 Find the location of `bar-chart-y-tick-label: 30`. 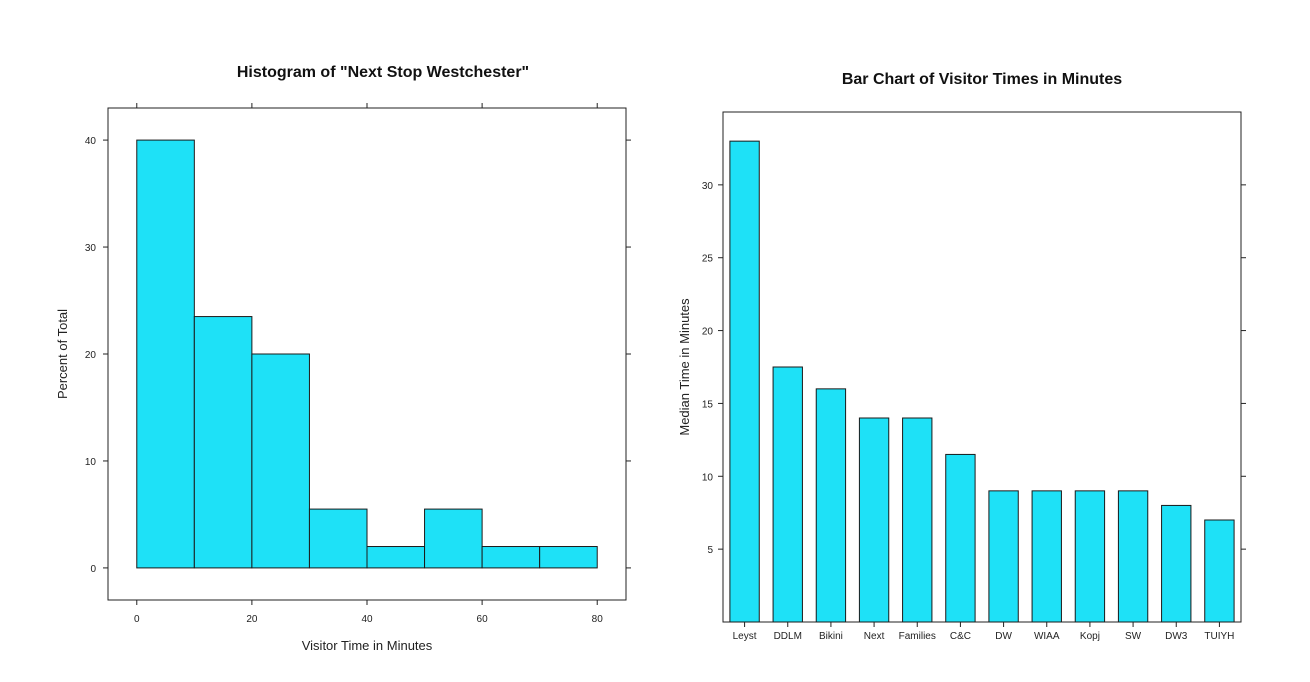

bar-chart-y-tick-label: 30 is located at coordinates (708, 186).